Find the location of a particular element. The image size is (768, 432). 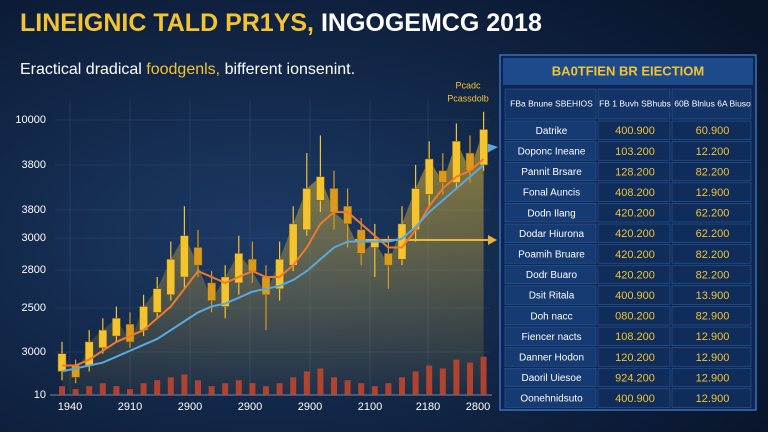

subtitle-part: foodgenls, is located at coordinates (183, 69).